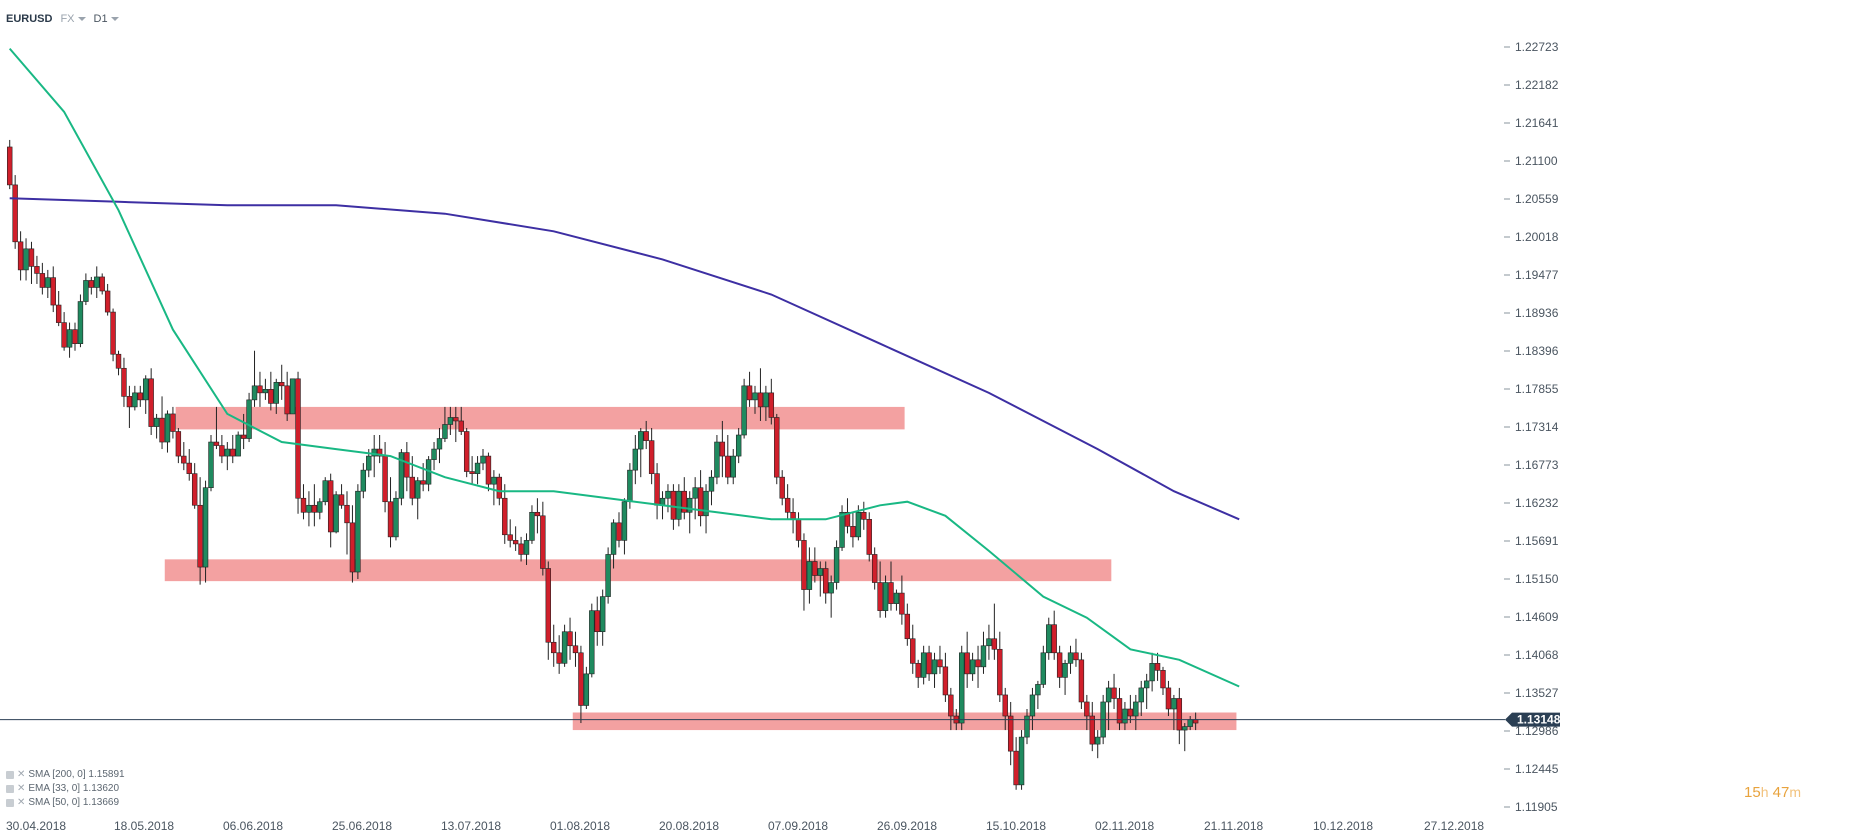 This screenshot has width=1866, height=837. I want to click on market-dropdown: FX, so click(73, 19).